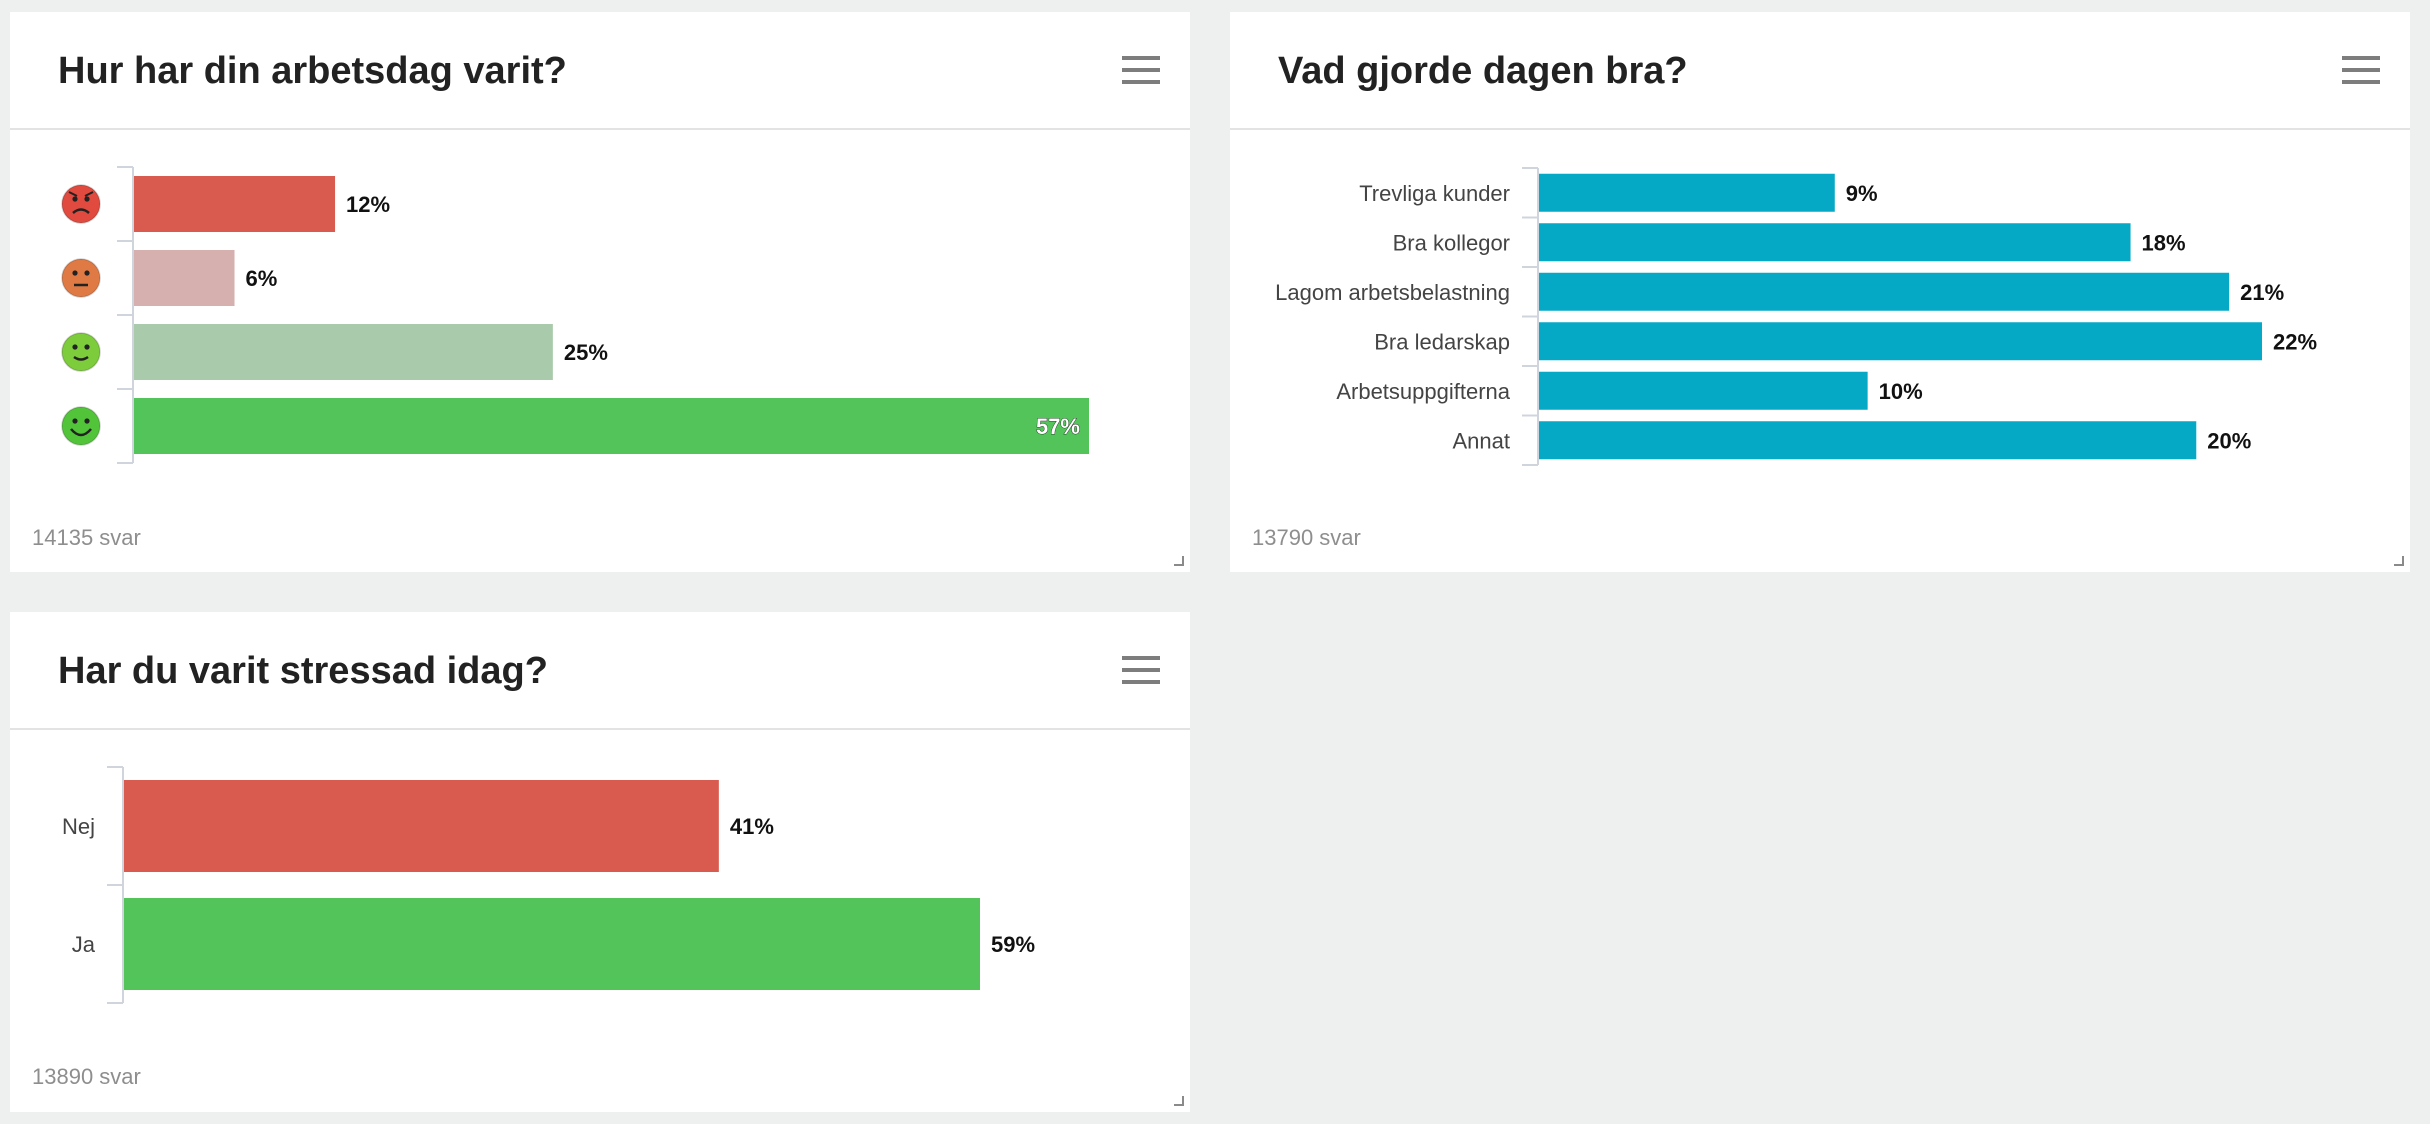 The image size is (2430, 1124). Describe the element at coordinates (81, 426) in the screenshot. I see `big-smile-face-icon` at that location.